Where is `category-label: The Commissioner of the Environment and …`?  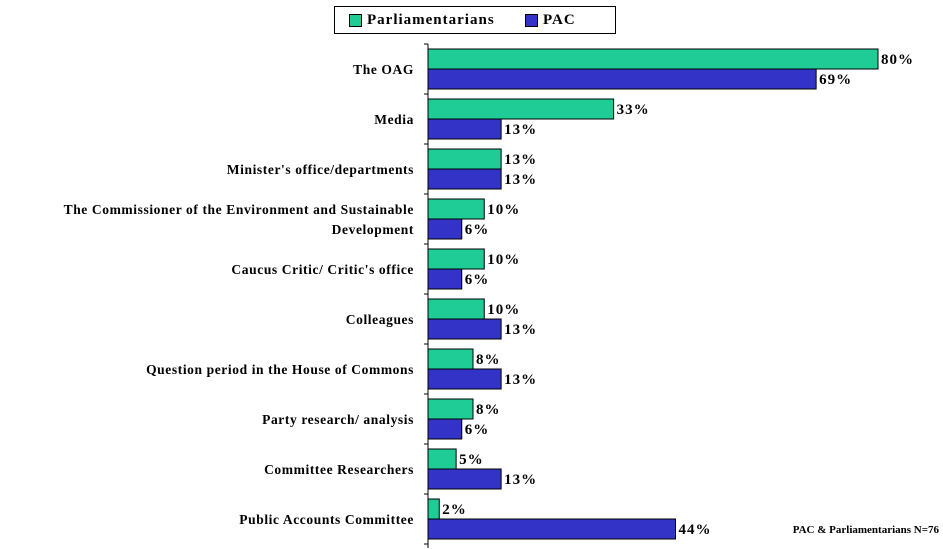
category-label: The Commissioner of the Environment and … is located at coordinates (239, 219).